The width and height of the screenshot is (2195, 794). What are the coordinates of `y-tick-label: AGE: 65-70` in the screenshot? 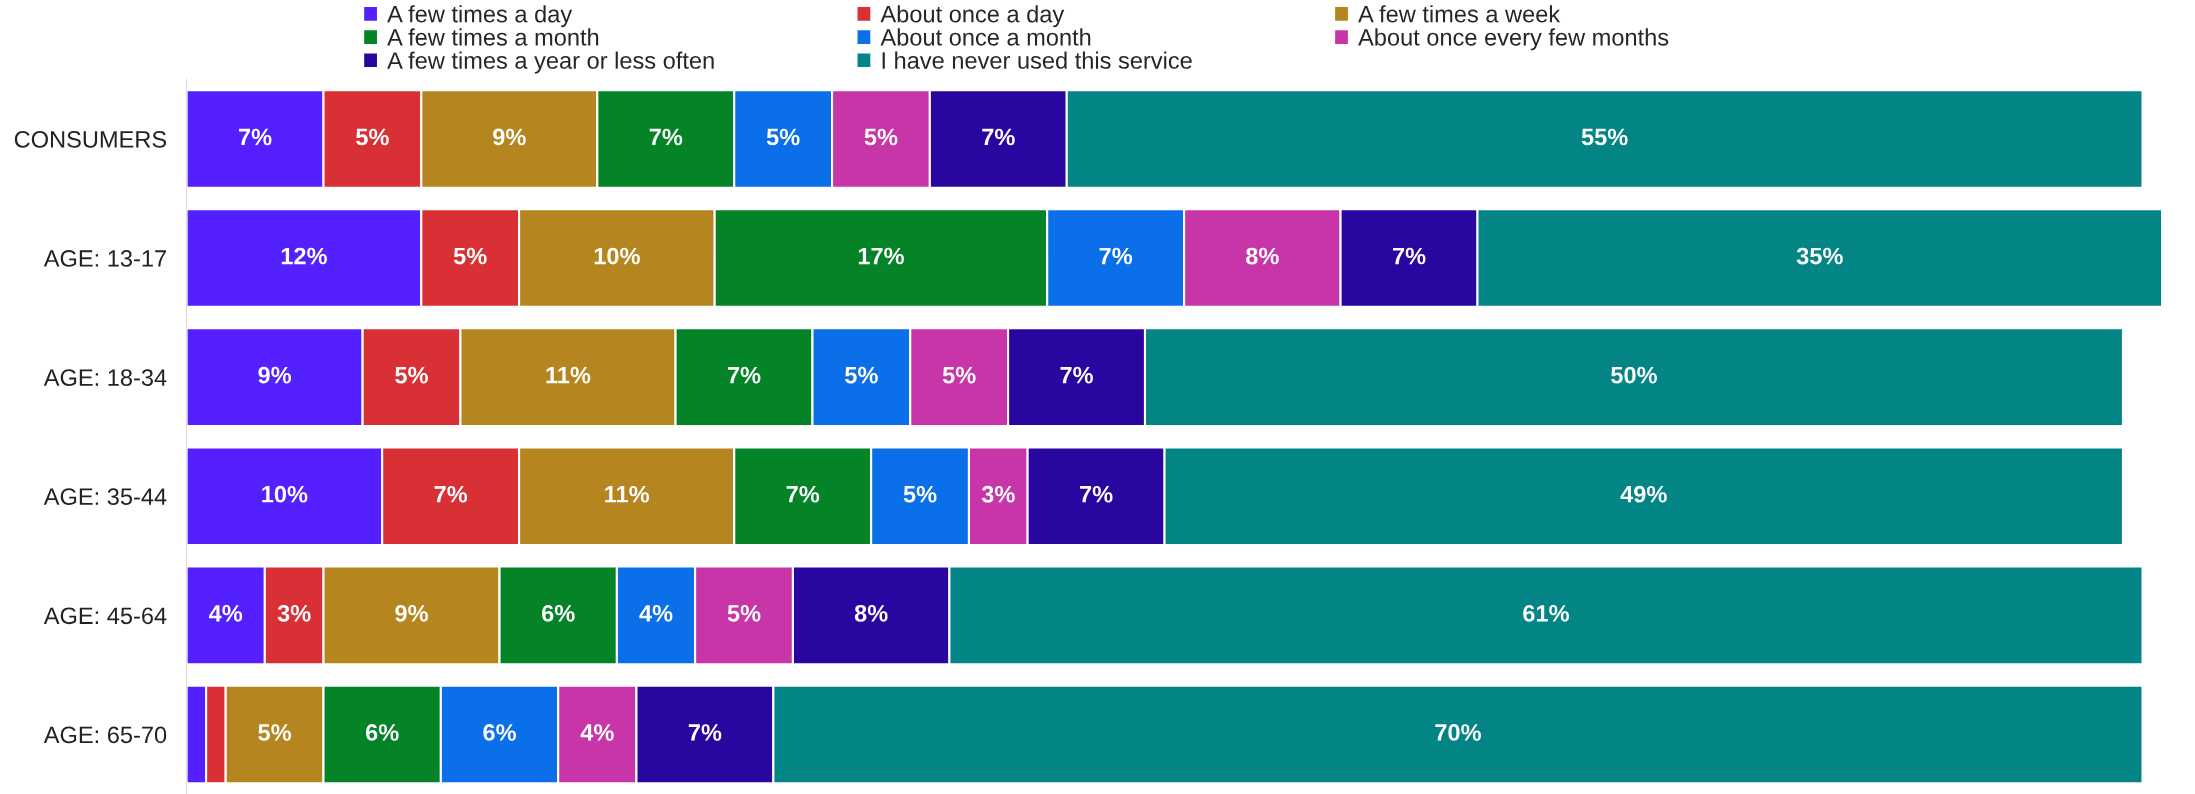 It's located at (105, 735).